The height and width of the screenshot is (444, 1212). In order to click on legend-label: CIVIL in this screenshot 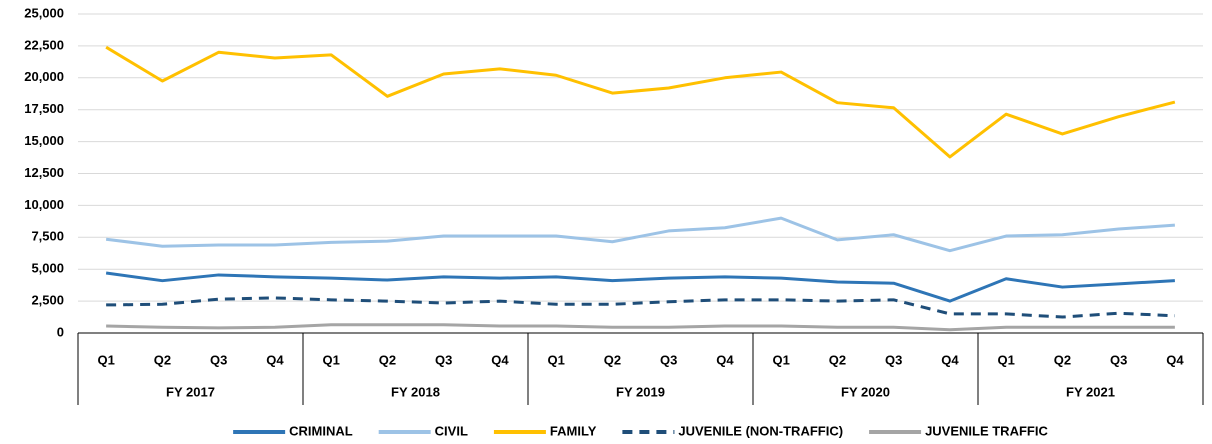, I will do `click(451, 430)`.